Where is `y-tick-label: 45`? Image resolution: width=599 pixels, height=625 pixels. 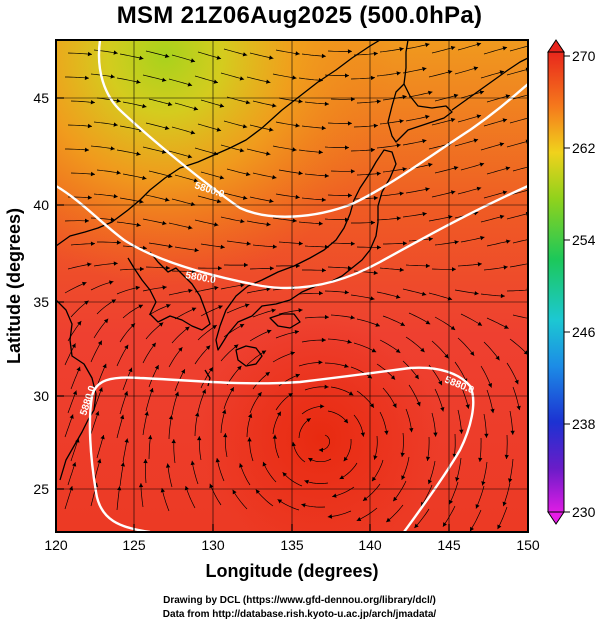
y-tick-label: 45 is located at coordinates (41, 98).